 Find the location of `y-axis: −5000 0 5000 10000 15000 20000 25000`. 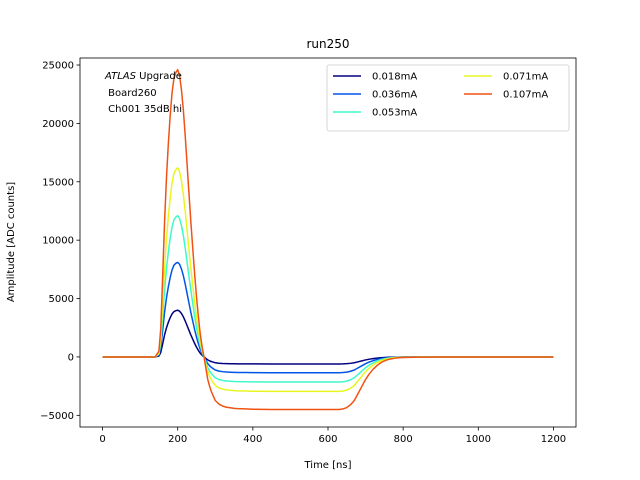

y-axis: −5000 0 5000 10000 15000 20000 25000 is located at coordinates (60, 241).